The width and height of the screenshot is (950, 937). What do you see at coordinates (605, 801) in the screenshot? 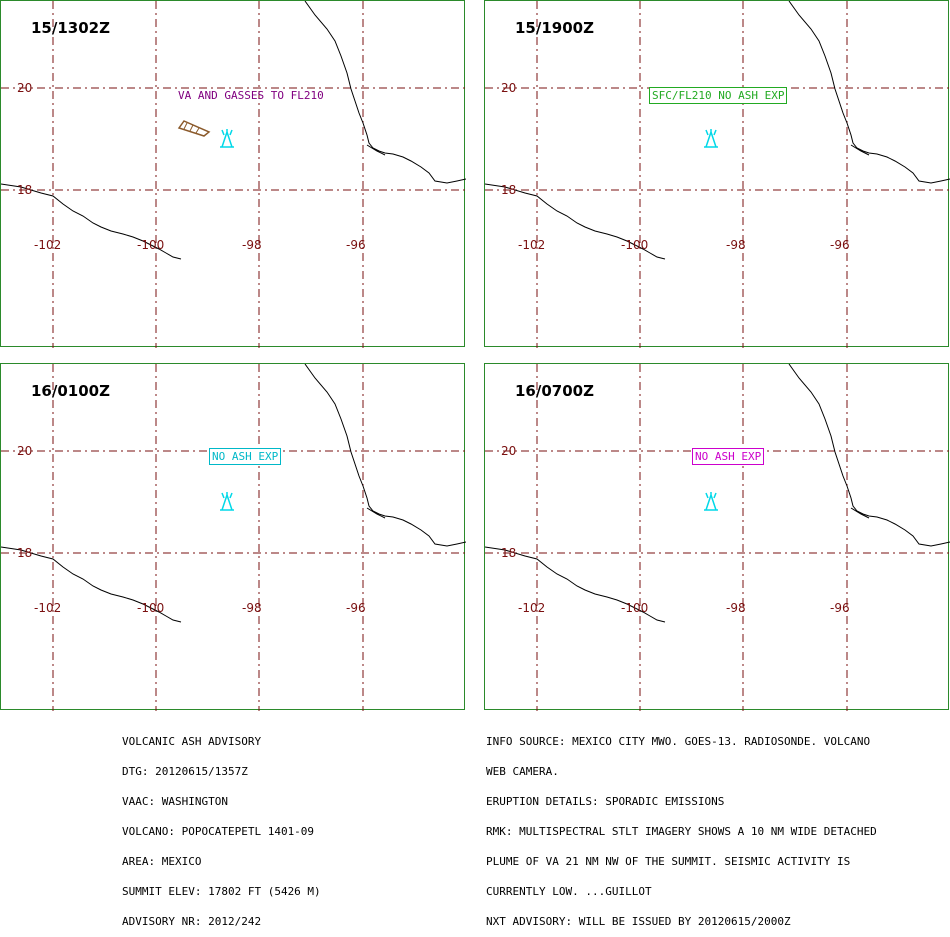
I see `advisory-line: ERUPTION DETAILS: SPORADIC EMISSIONS` at bounding box center [605, 801].